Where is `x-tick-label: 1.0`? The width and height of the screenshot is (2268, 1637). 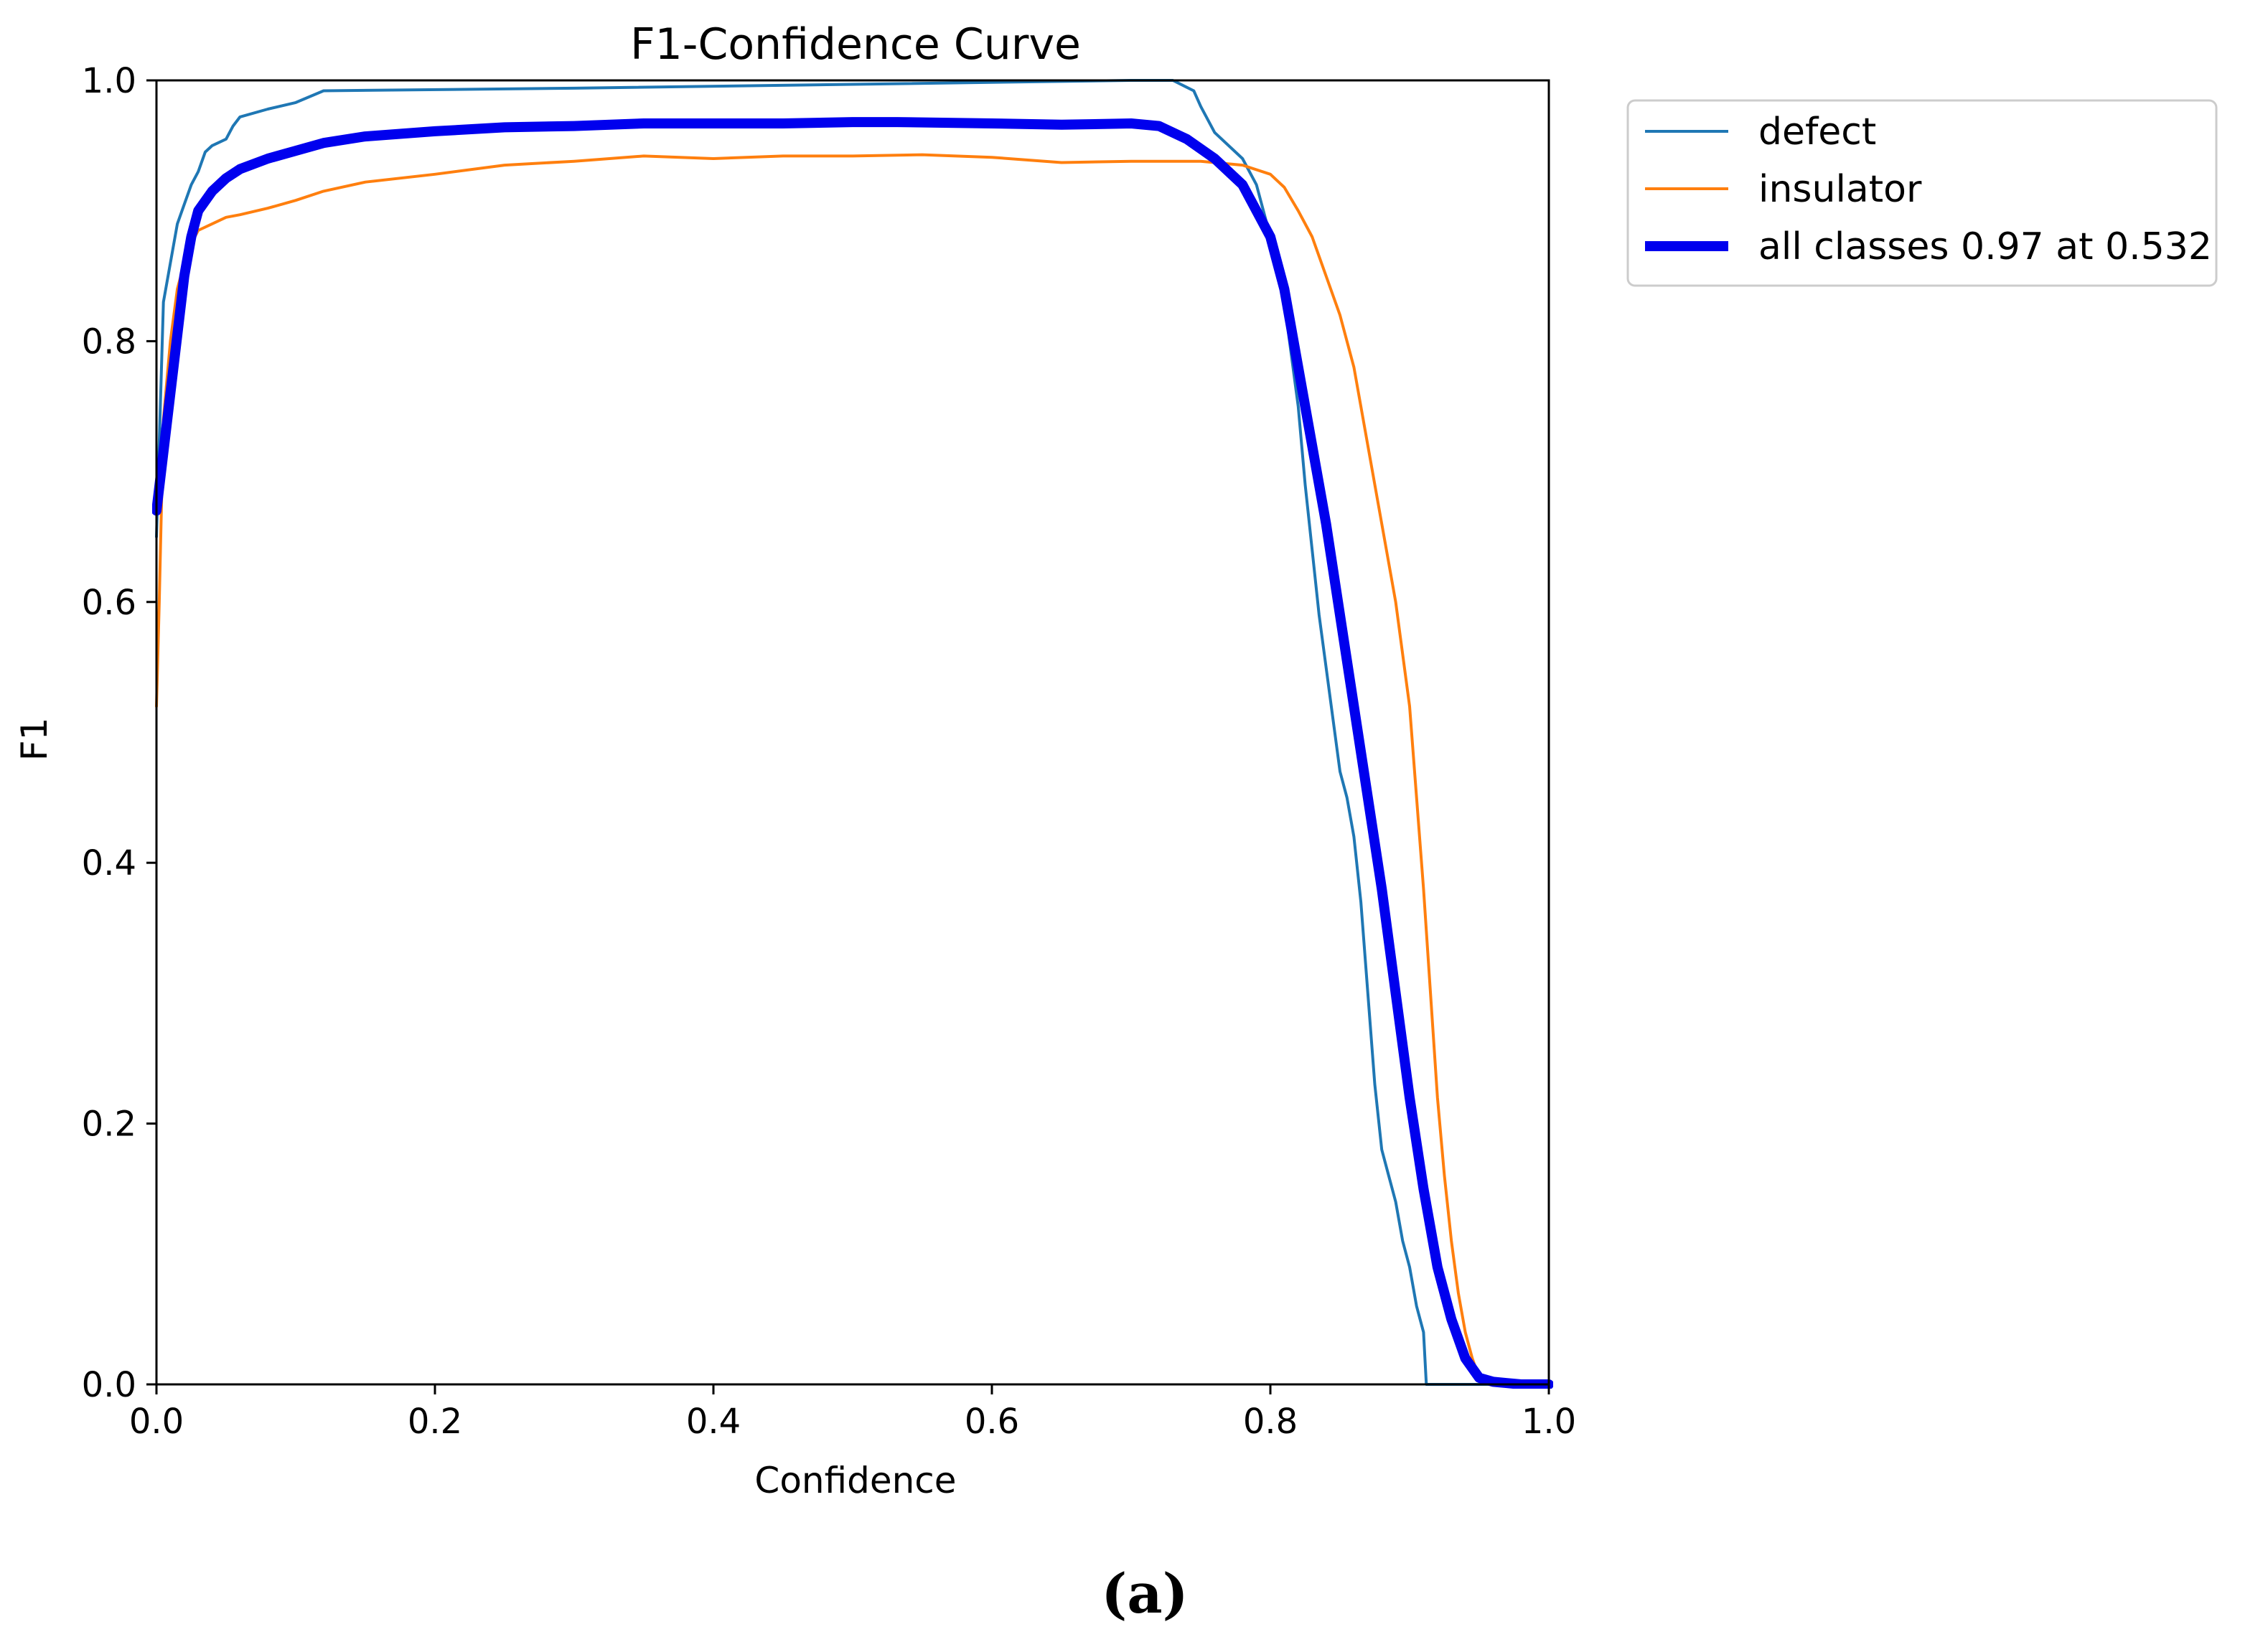
x-tick-label: 1.0 is located at coordinates (1549, 1422).